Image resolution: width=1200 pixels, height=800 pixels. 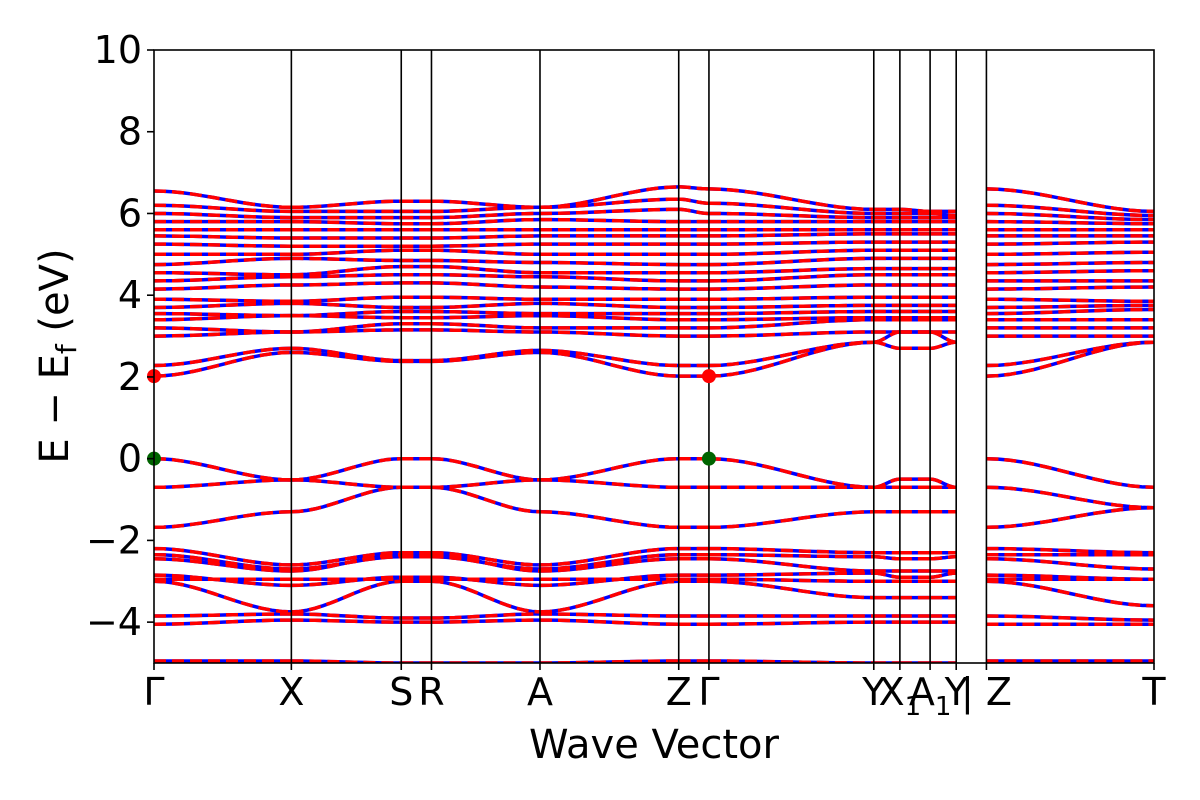 I want to click on extrema-markers, so click(x=431, y=417).